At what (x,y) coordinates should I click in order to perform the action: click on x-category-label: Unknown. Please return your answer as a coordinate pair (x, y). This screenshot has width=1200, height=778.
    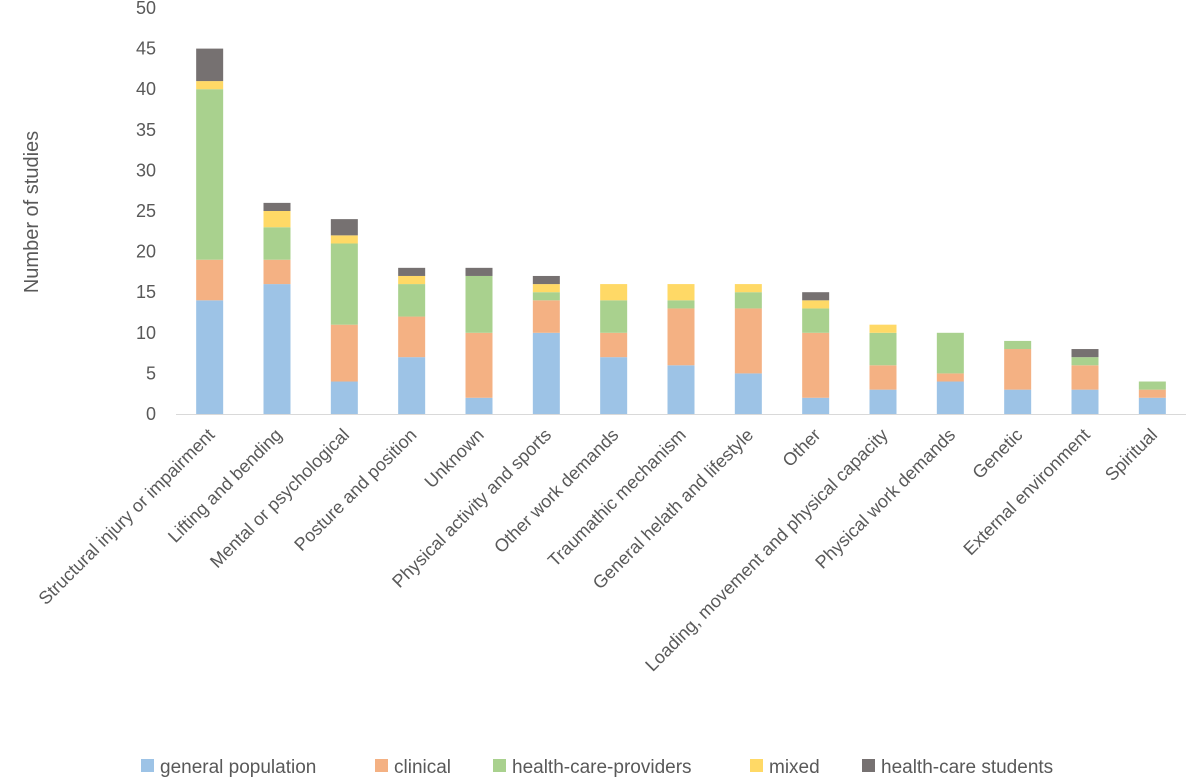
    Looking at the image, I should click on (454, 458).